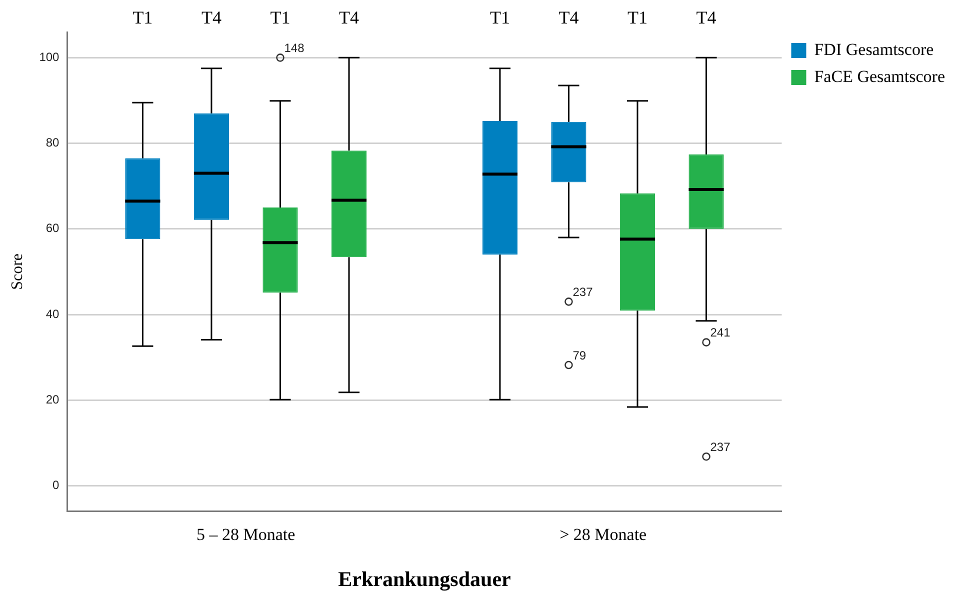 The height and width of the screenshot is (601, 959). What do you see at coordinates (424, 578) in the screenshot?
I see `x-axis-title: Erkrankungsdauer` at bounding box center [424, 578].